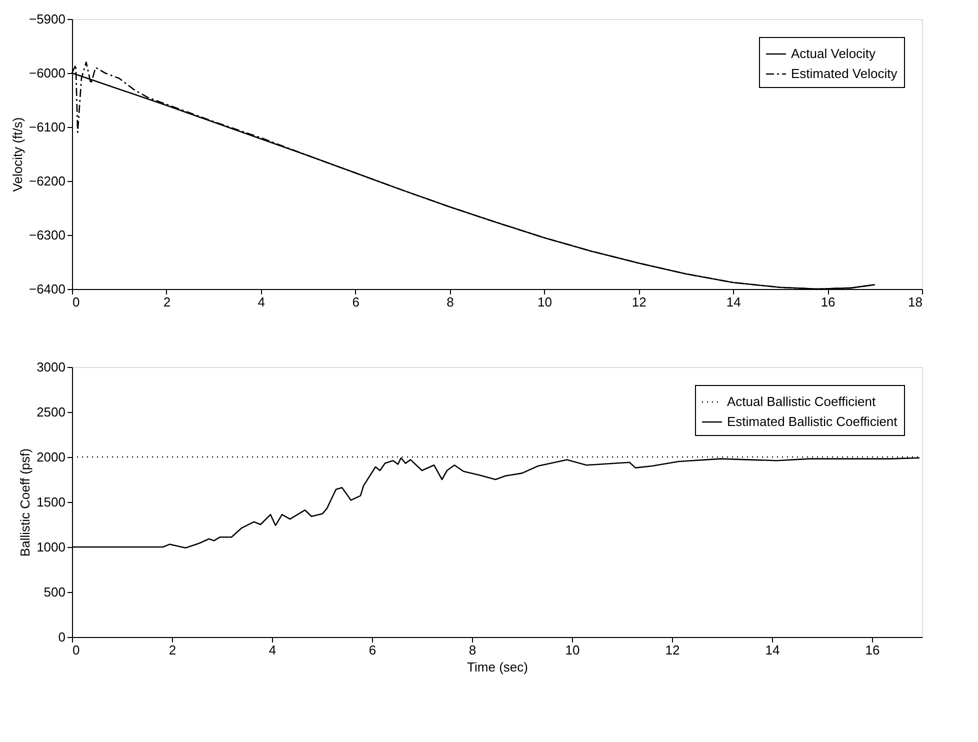  Describe the element at coordinates (55, 592) in the screenshot. I see `y-tick-label: 500` at that location.